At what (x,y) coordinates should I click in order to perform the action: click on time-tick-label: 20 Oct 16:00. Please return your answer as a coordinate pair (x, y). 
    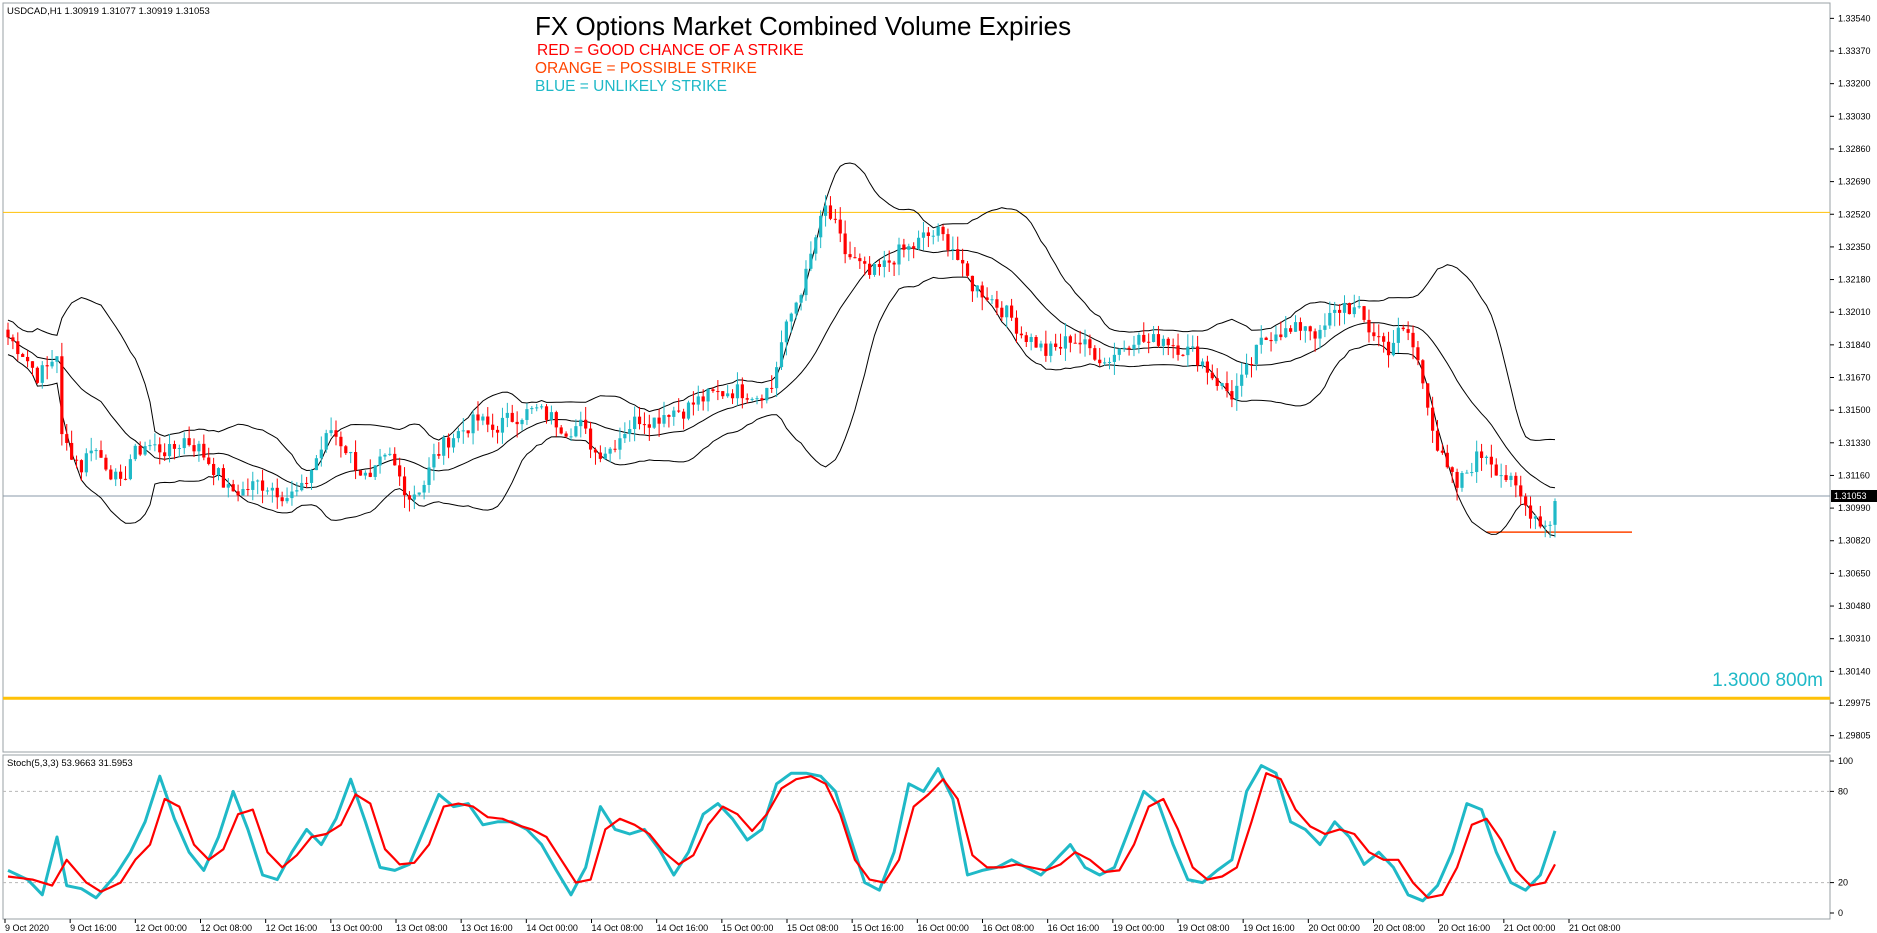
    Looking at the image, I should click on (1465, 928).